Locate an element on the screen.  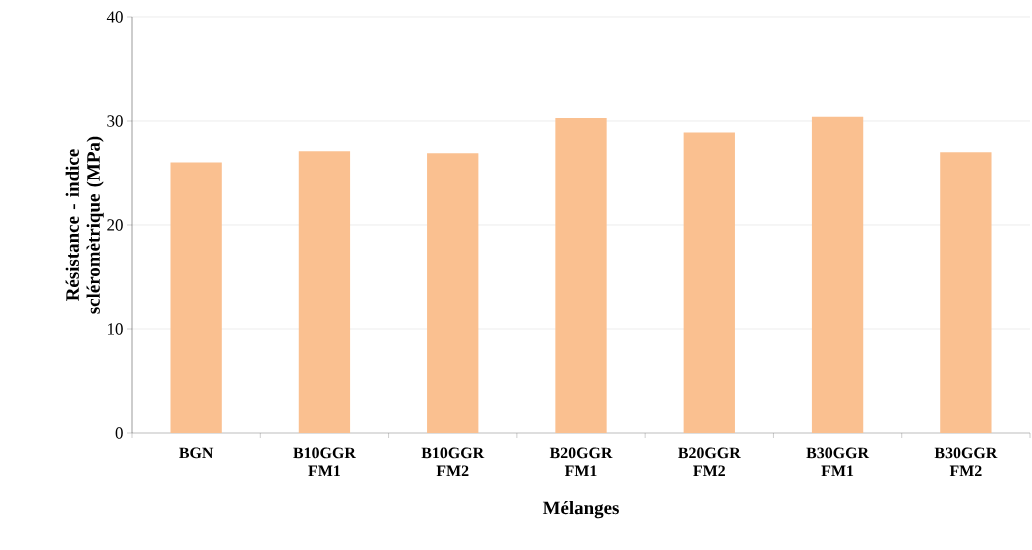
x-tick-label: B10GGR FM1 is located at coordinates (325, 462).